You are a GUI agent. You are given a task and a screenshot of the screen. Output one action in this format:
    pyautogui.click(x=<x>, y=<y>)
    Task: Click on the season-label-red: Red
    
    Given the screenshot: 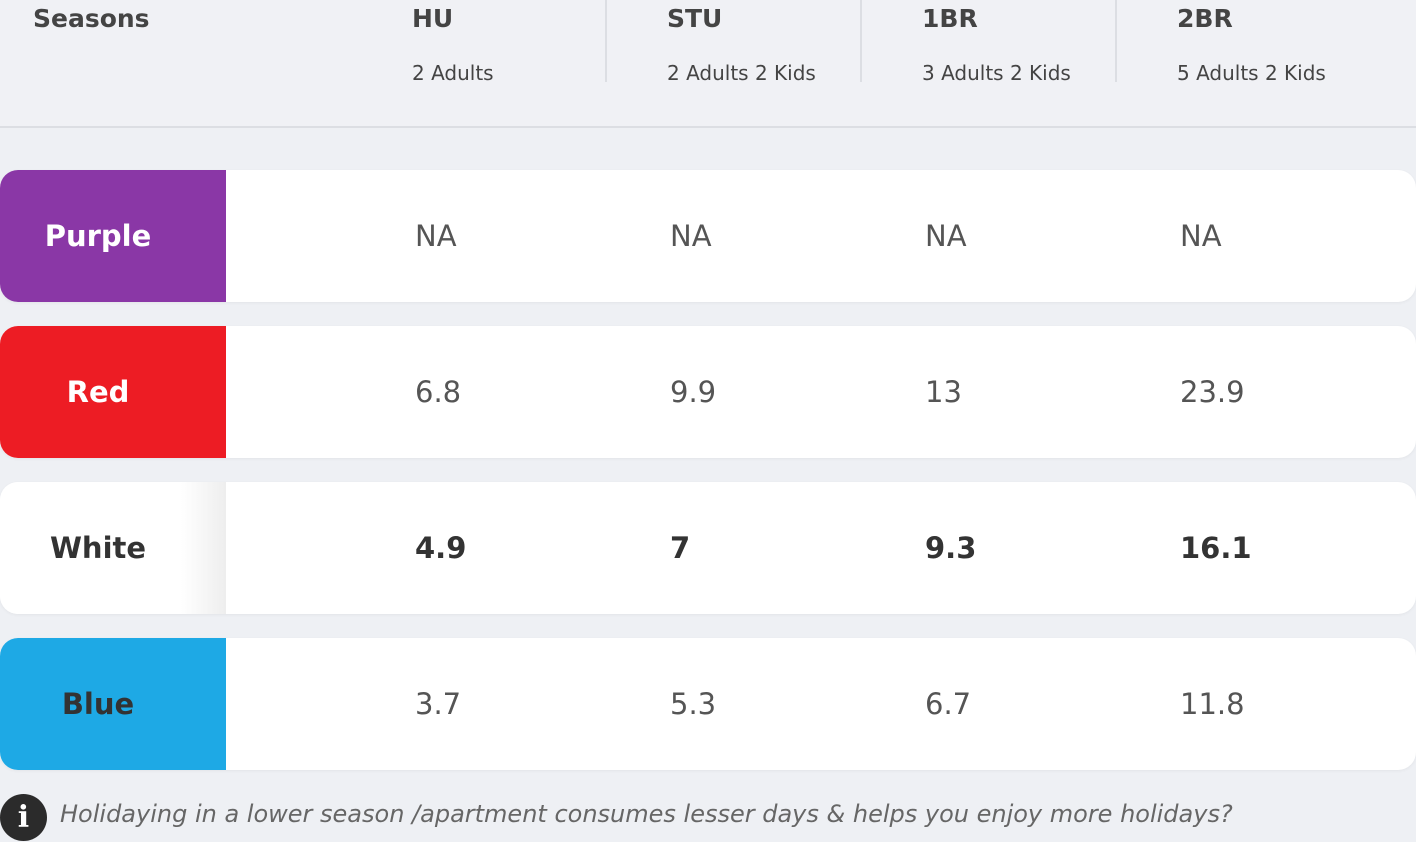 What is the action you would take?
    pyautogui.click(x=113, y=392)
    